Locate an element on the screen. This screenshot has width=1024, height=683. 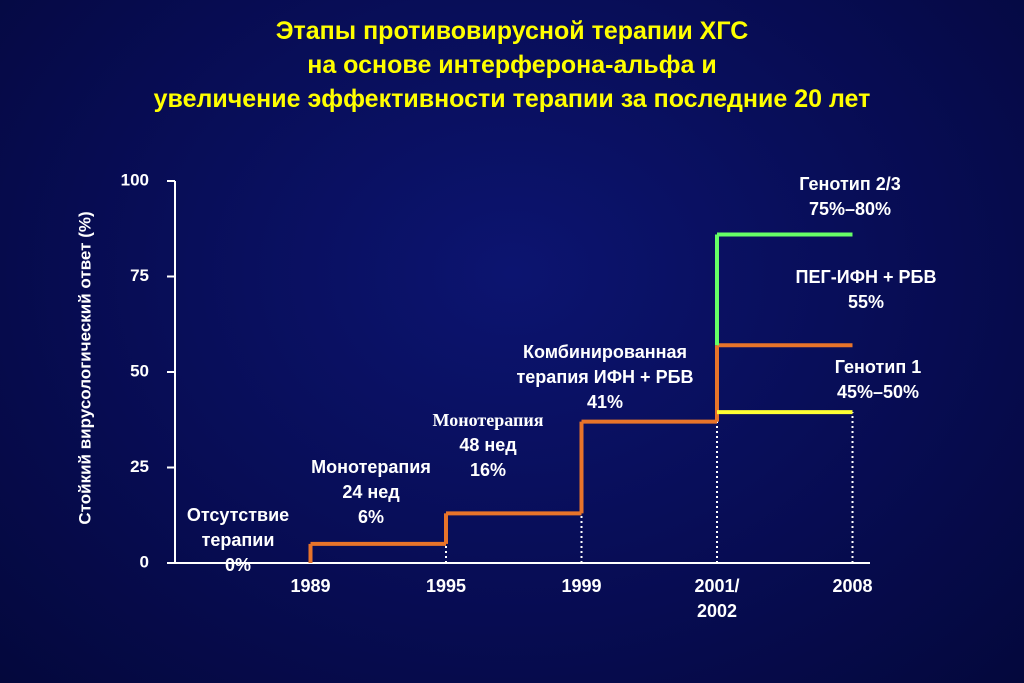
annotation: 45%–50% is located at coordinates (878, 392).